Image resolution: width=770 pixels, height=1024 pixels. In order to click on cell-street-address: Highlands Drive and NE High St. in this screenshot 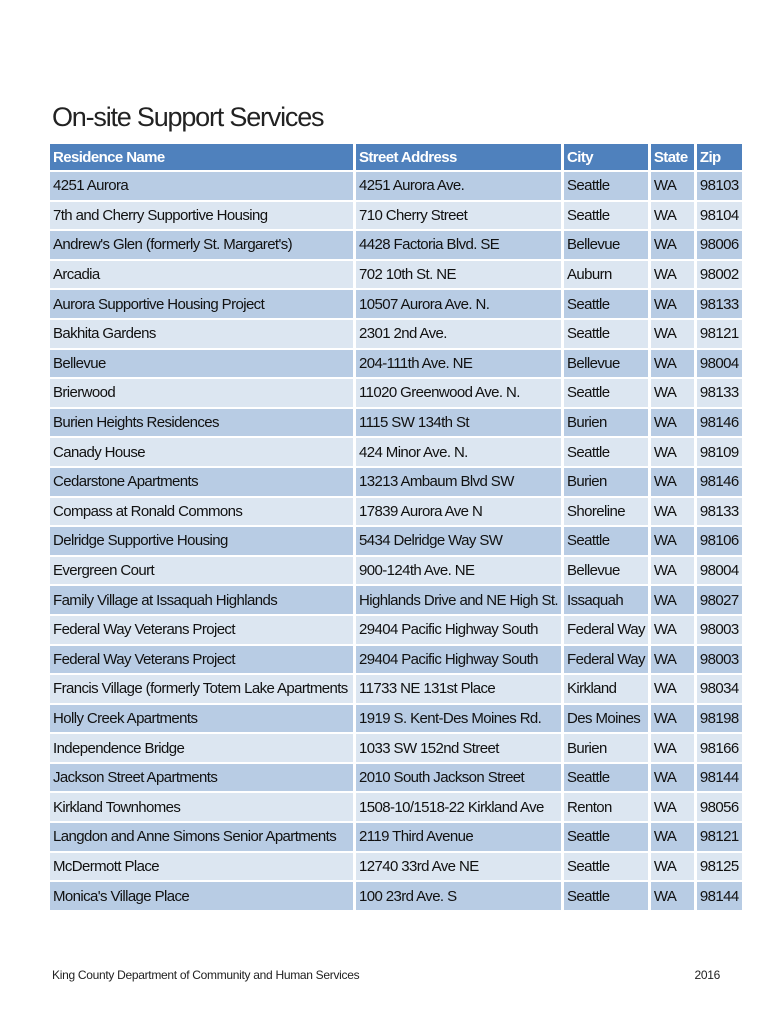, I will do `click(459, 600)`.